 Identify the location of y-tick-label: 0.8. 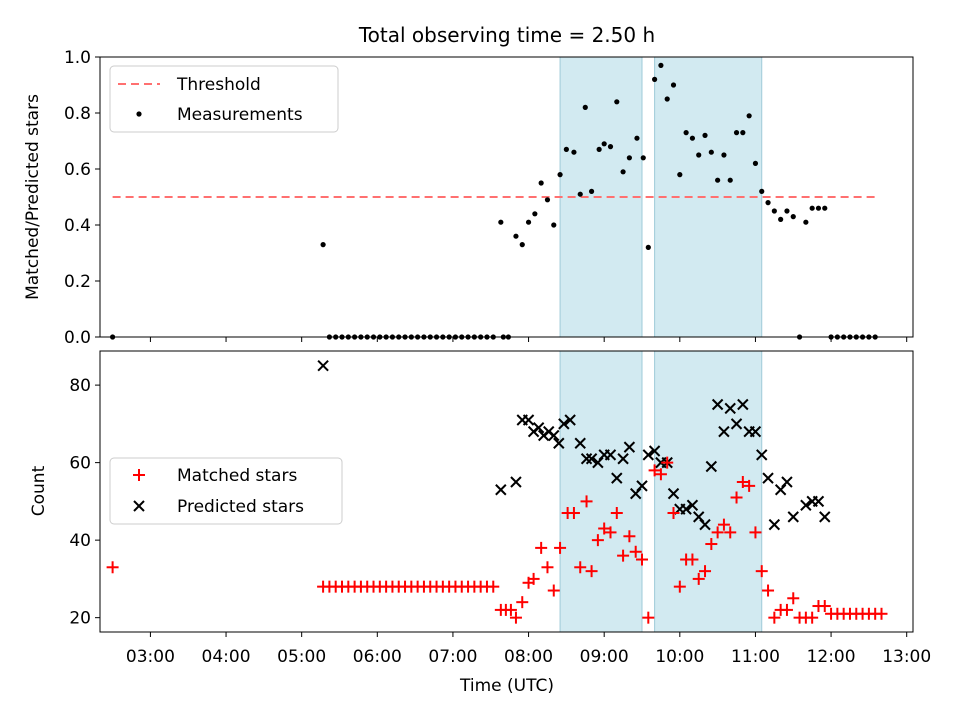
(77, 114).